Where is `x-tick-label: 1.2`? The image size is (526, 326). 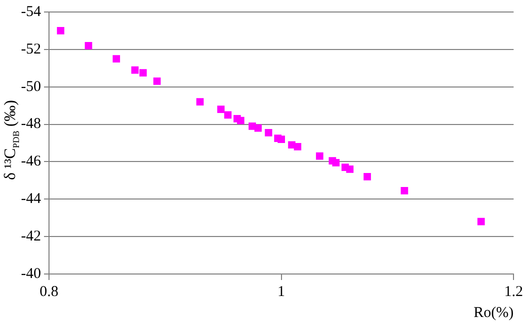 x-tick-label: 1.2 is located at coordinates (513, 292).